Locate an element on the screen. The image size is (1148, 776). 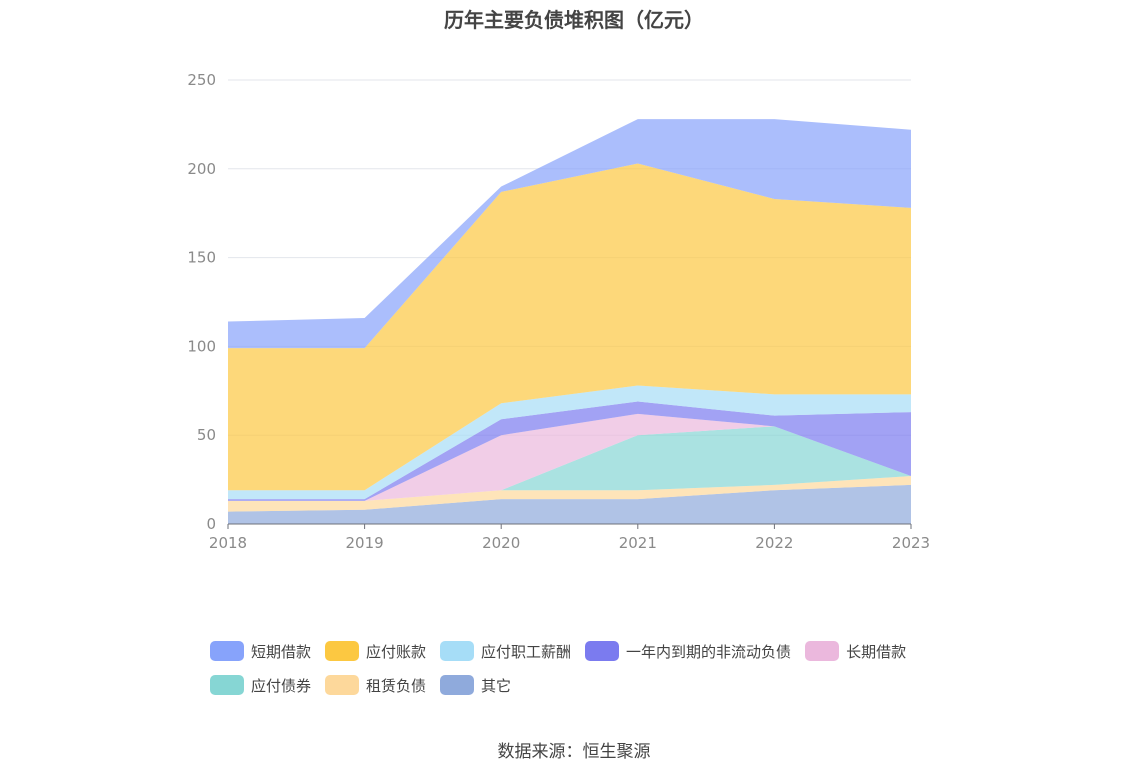
area-应付职工薪酬 is located at coordinates (569, 442).